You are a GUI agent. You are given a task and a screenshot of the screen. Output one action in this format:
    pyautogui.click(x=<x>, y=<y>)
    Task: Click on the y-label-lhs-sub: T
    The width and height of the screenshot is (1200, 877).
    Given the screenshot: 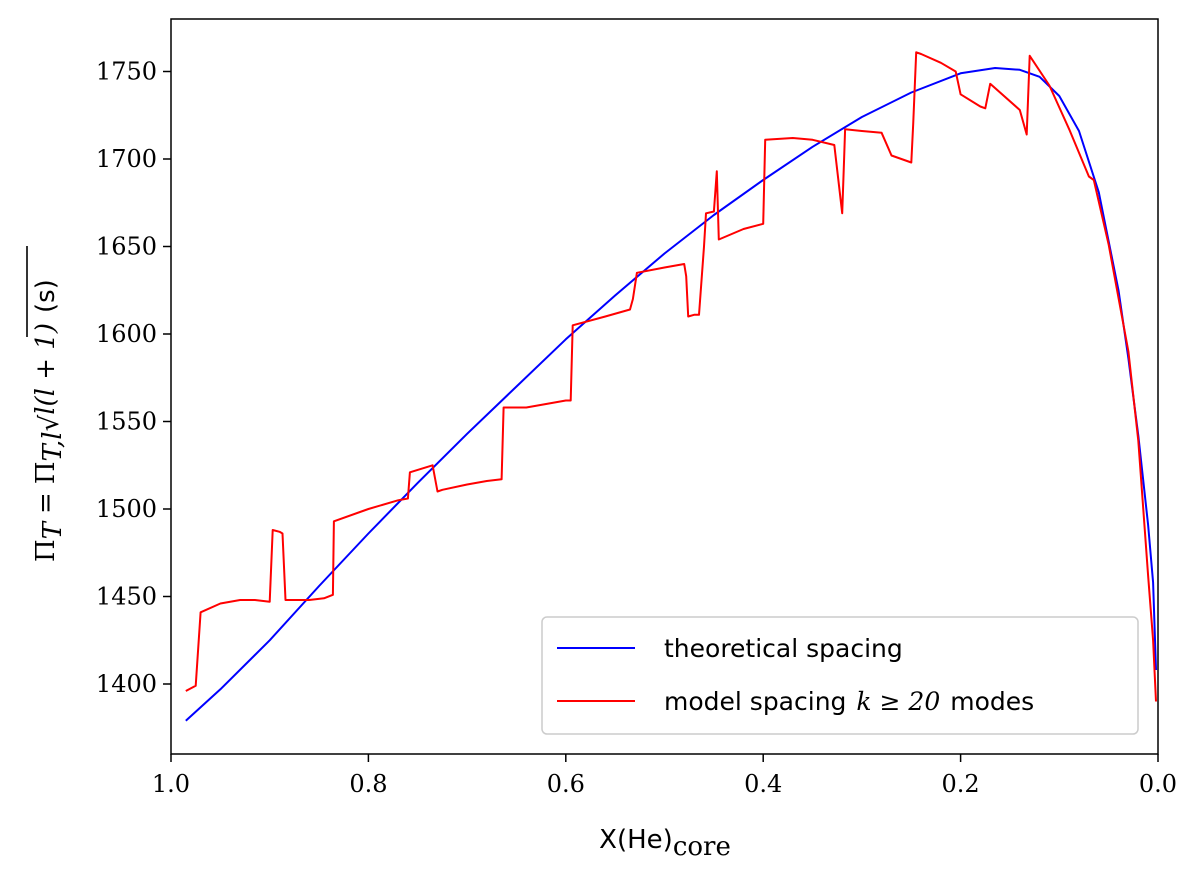 What is the action you would take?
    pyautogui.click(x=53, y=529)
    